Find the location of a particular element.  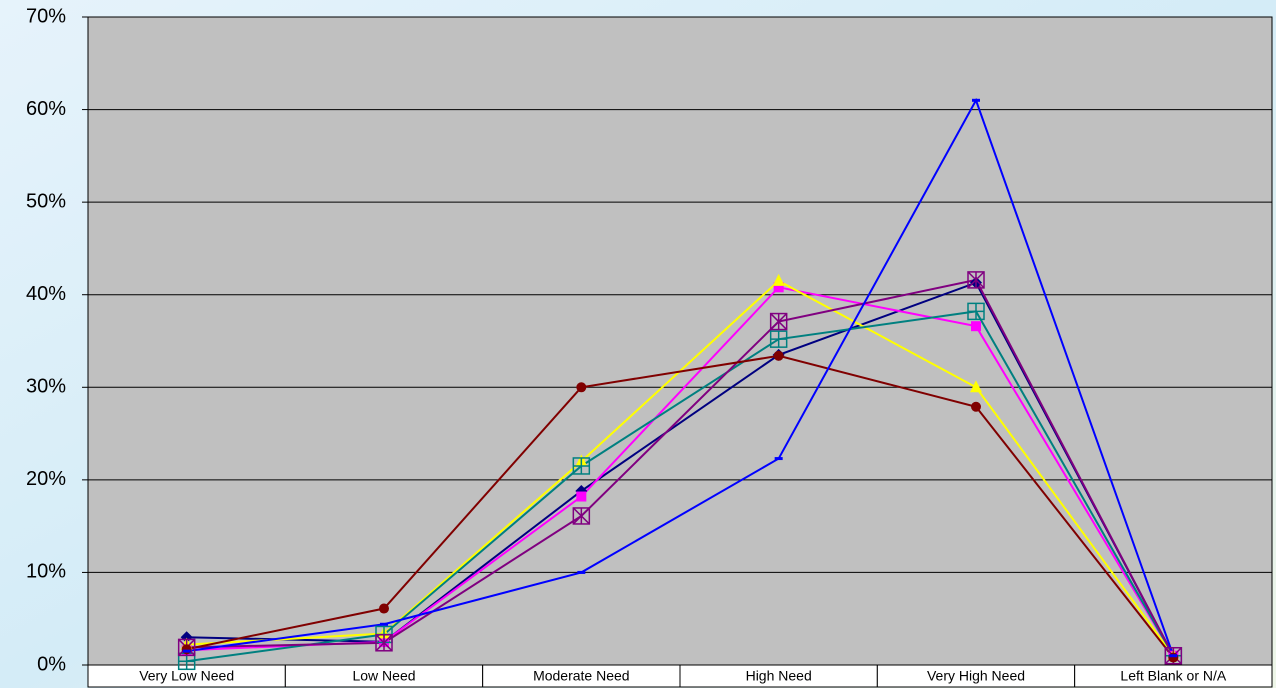

y-tick-label: 70% is located at coordinates (46, 16).